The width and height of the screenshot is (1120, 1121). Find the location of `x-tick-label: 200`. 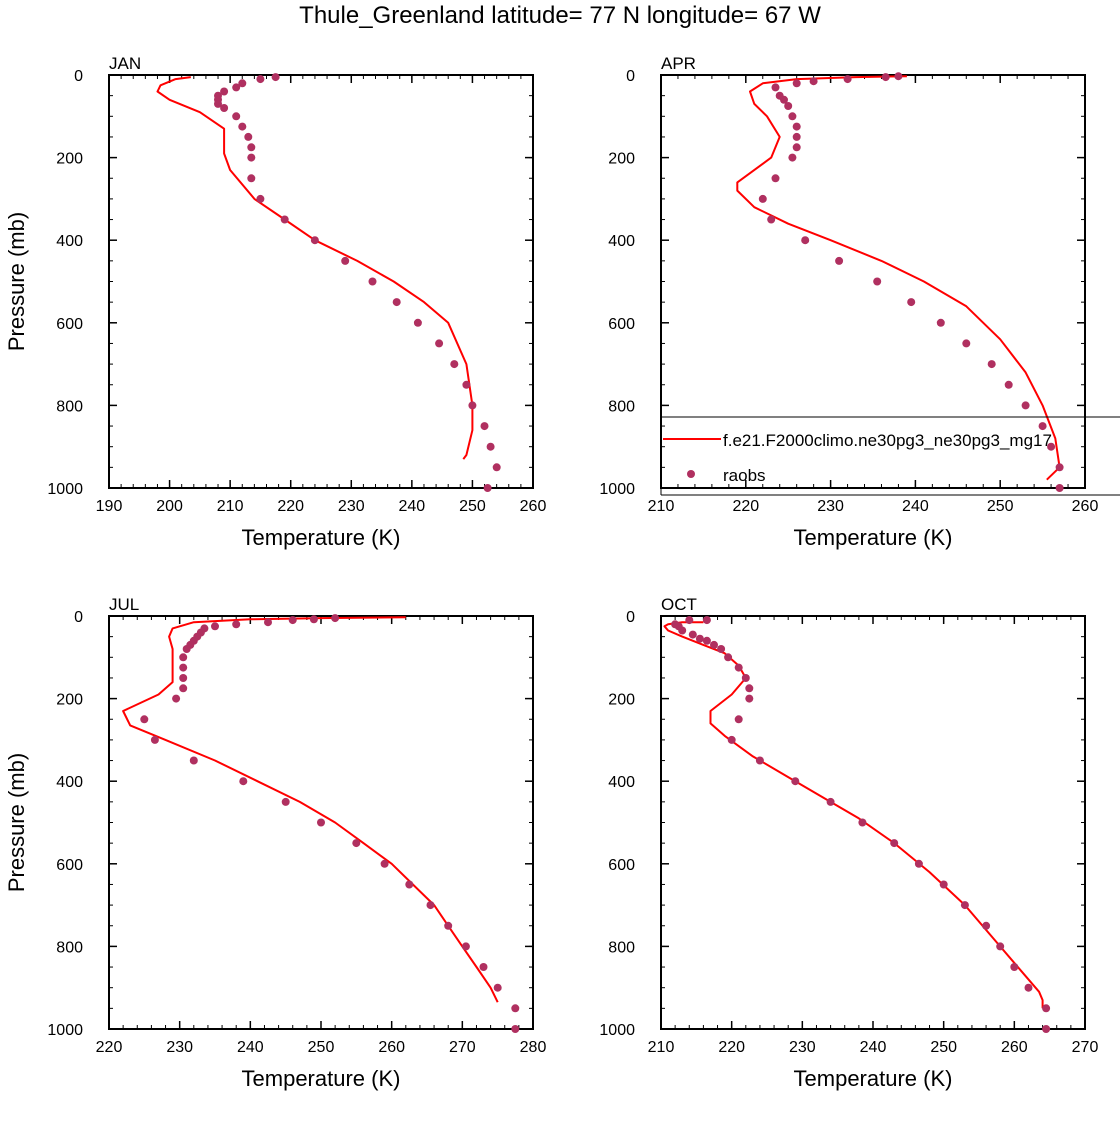

x-tick-label: 200 is located at coordinates (169, 506).